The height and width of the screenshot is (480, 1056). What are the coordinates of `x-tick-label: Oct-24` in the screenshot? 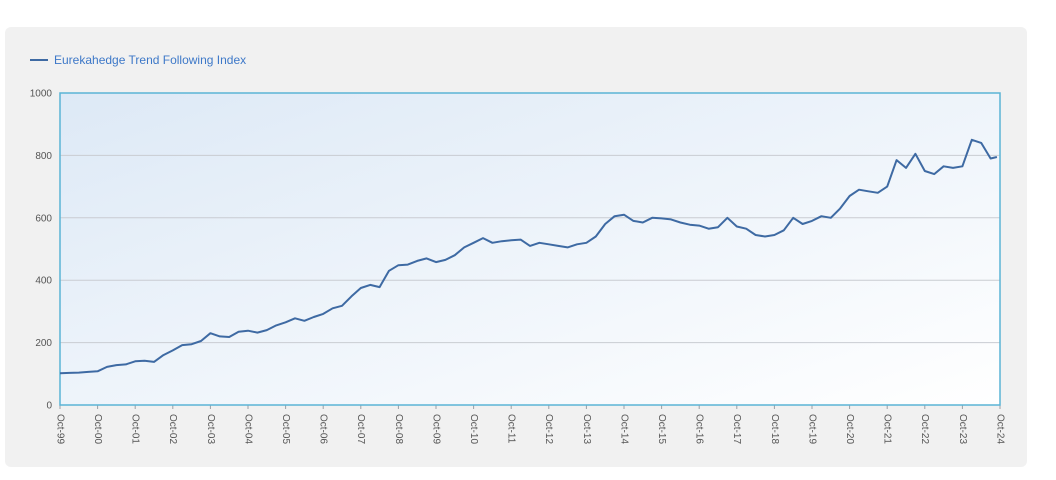 It's located at (999, 429).